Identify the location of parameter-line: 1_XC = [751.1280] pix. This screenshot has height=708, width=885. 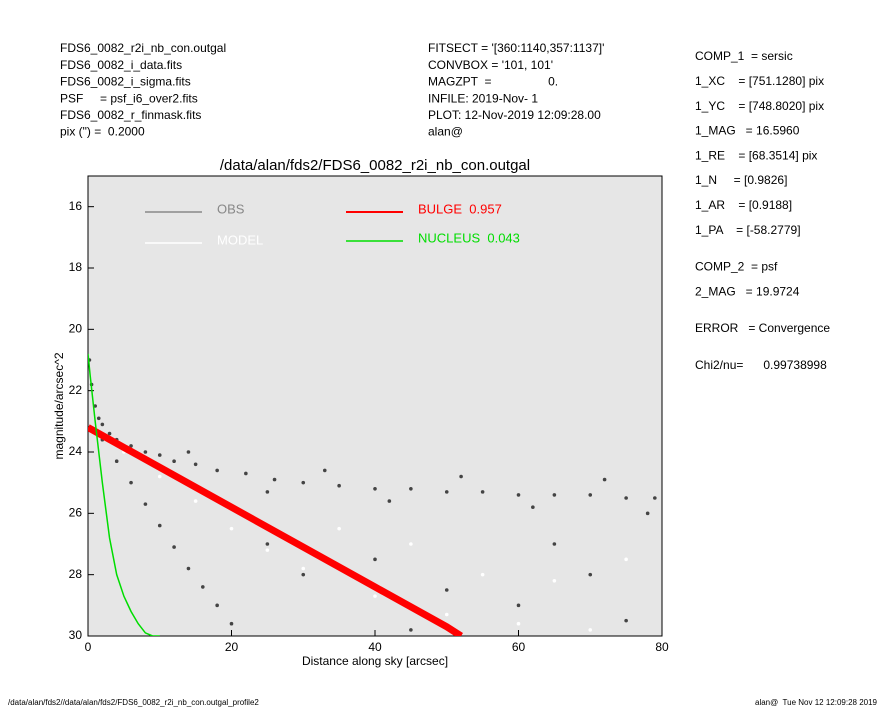
(759, 81).